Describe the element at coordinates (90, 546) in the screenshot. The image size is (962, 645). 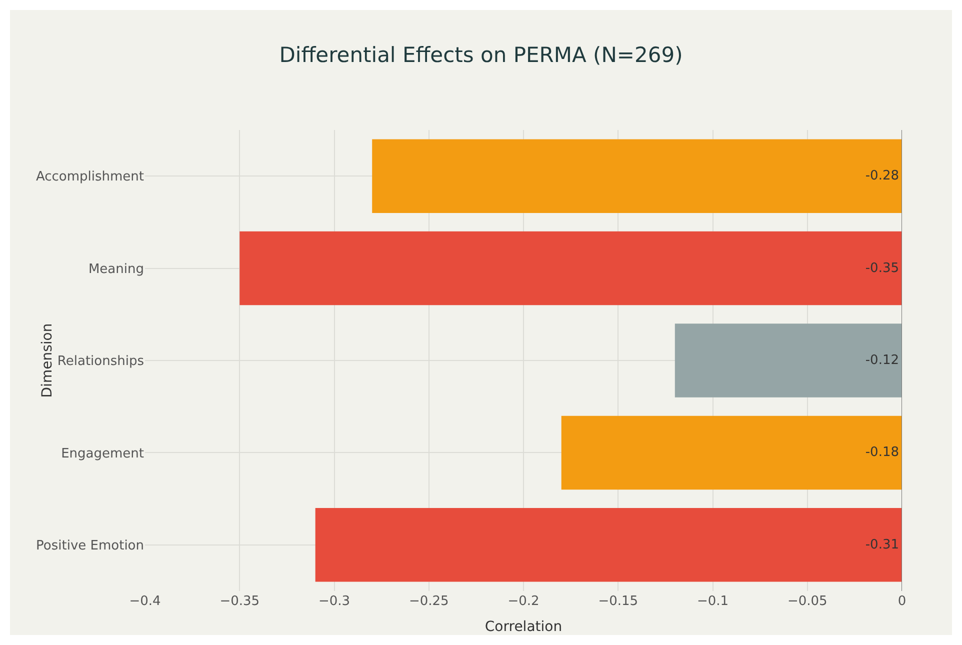
I see `y-tick-label: Positive Emotion` at that location.